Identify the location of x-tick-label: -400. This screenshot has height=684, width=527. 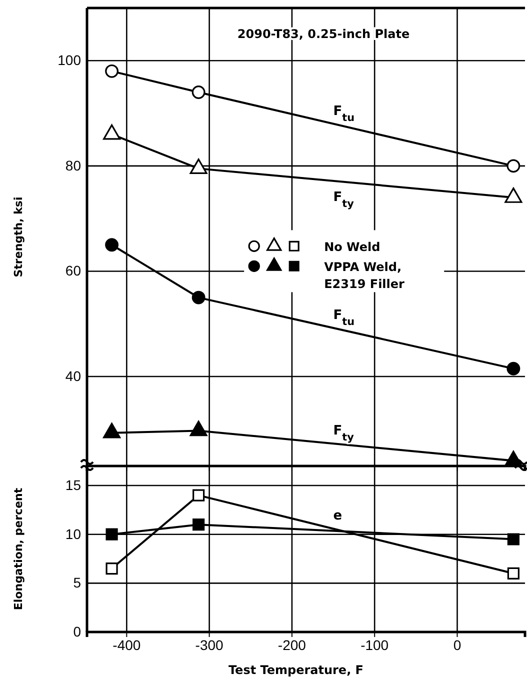
(126, 644).